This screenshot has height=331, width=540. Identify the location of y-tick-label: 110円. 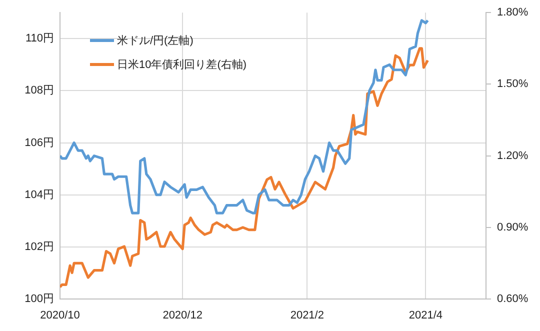
(39, 38).